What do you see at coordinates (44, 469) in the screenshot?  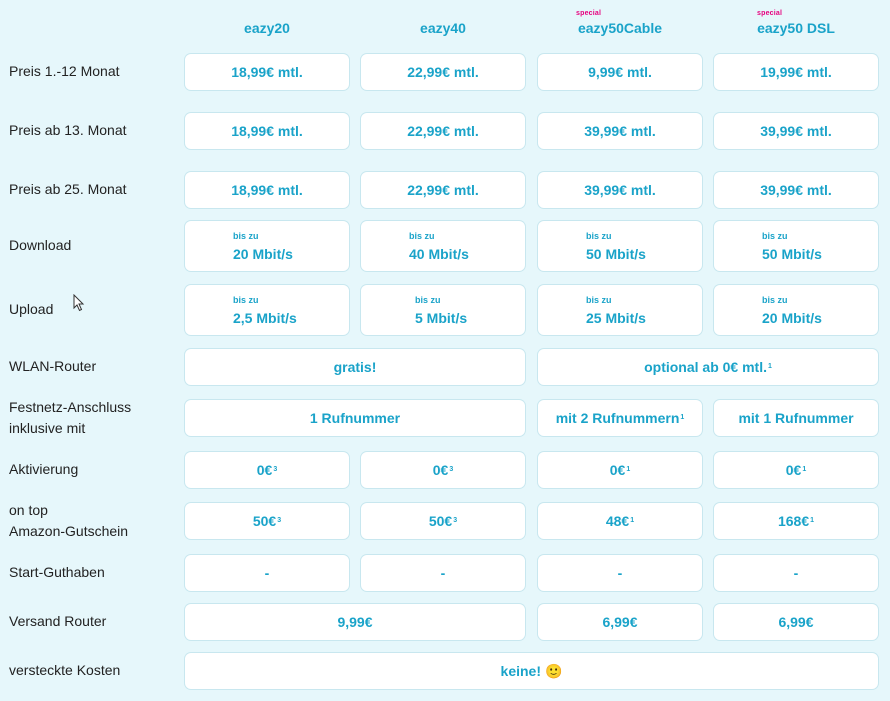 I see `row-label: Aktivierung` at bounding box center [44, 469].